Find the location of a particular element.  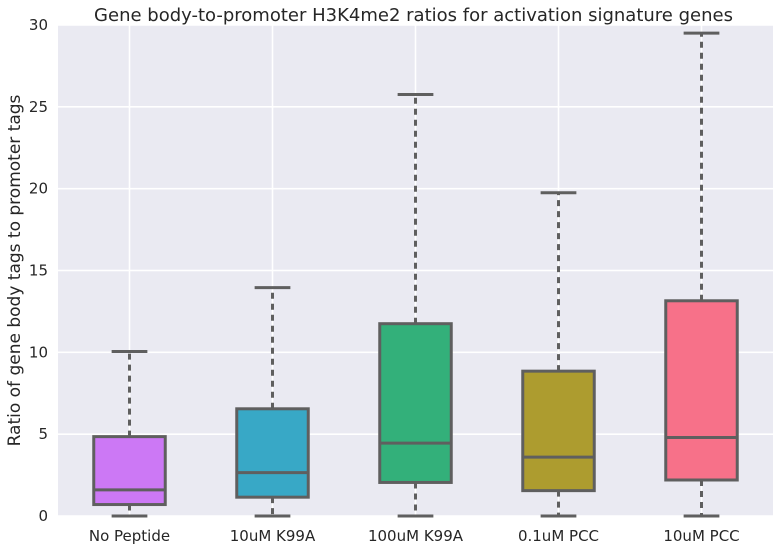

x-tick-label: 10uM PCC is located at coordinates (701, 536).